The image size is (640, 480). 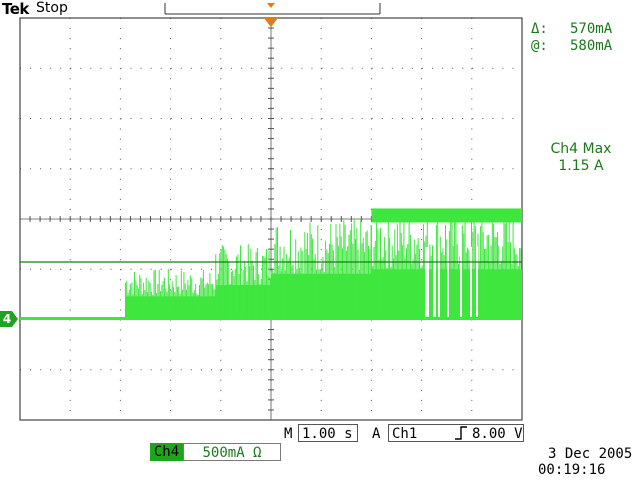 I want to click on waveform-plateau, so click(x=446, y=215).